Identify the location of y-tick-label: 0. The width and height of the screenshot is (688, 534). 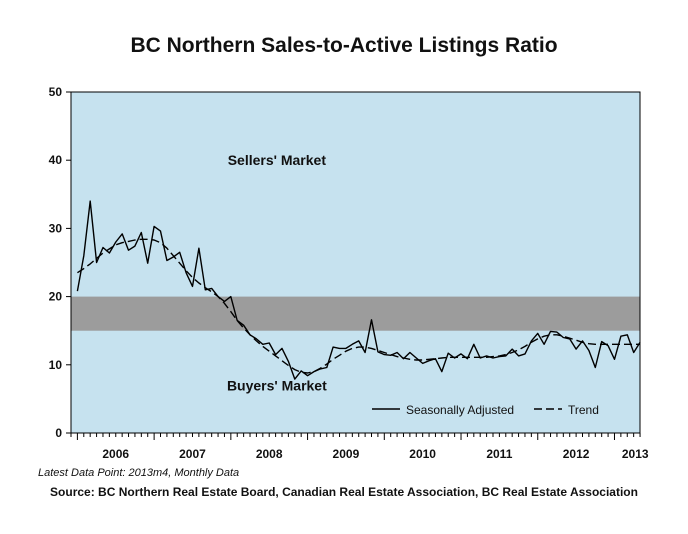
(58, 433).